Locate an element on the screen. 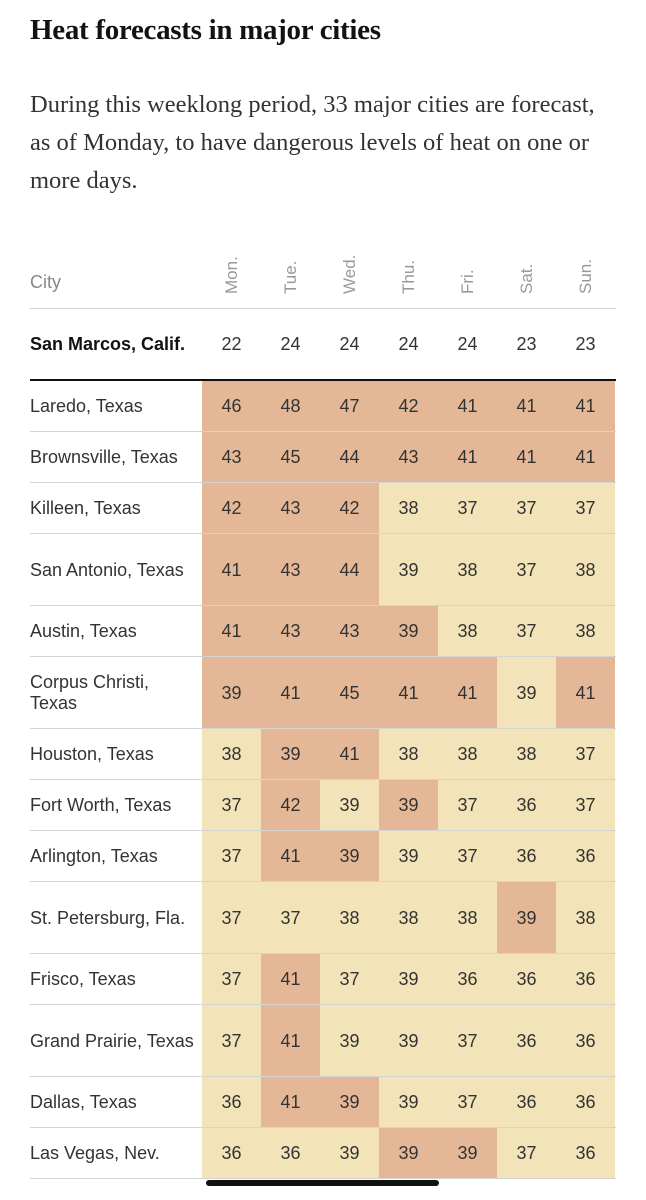 The height and width of the screenshot is (1200, 646). home-indicator is located at coordinates (322, 1183).